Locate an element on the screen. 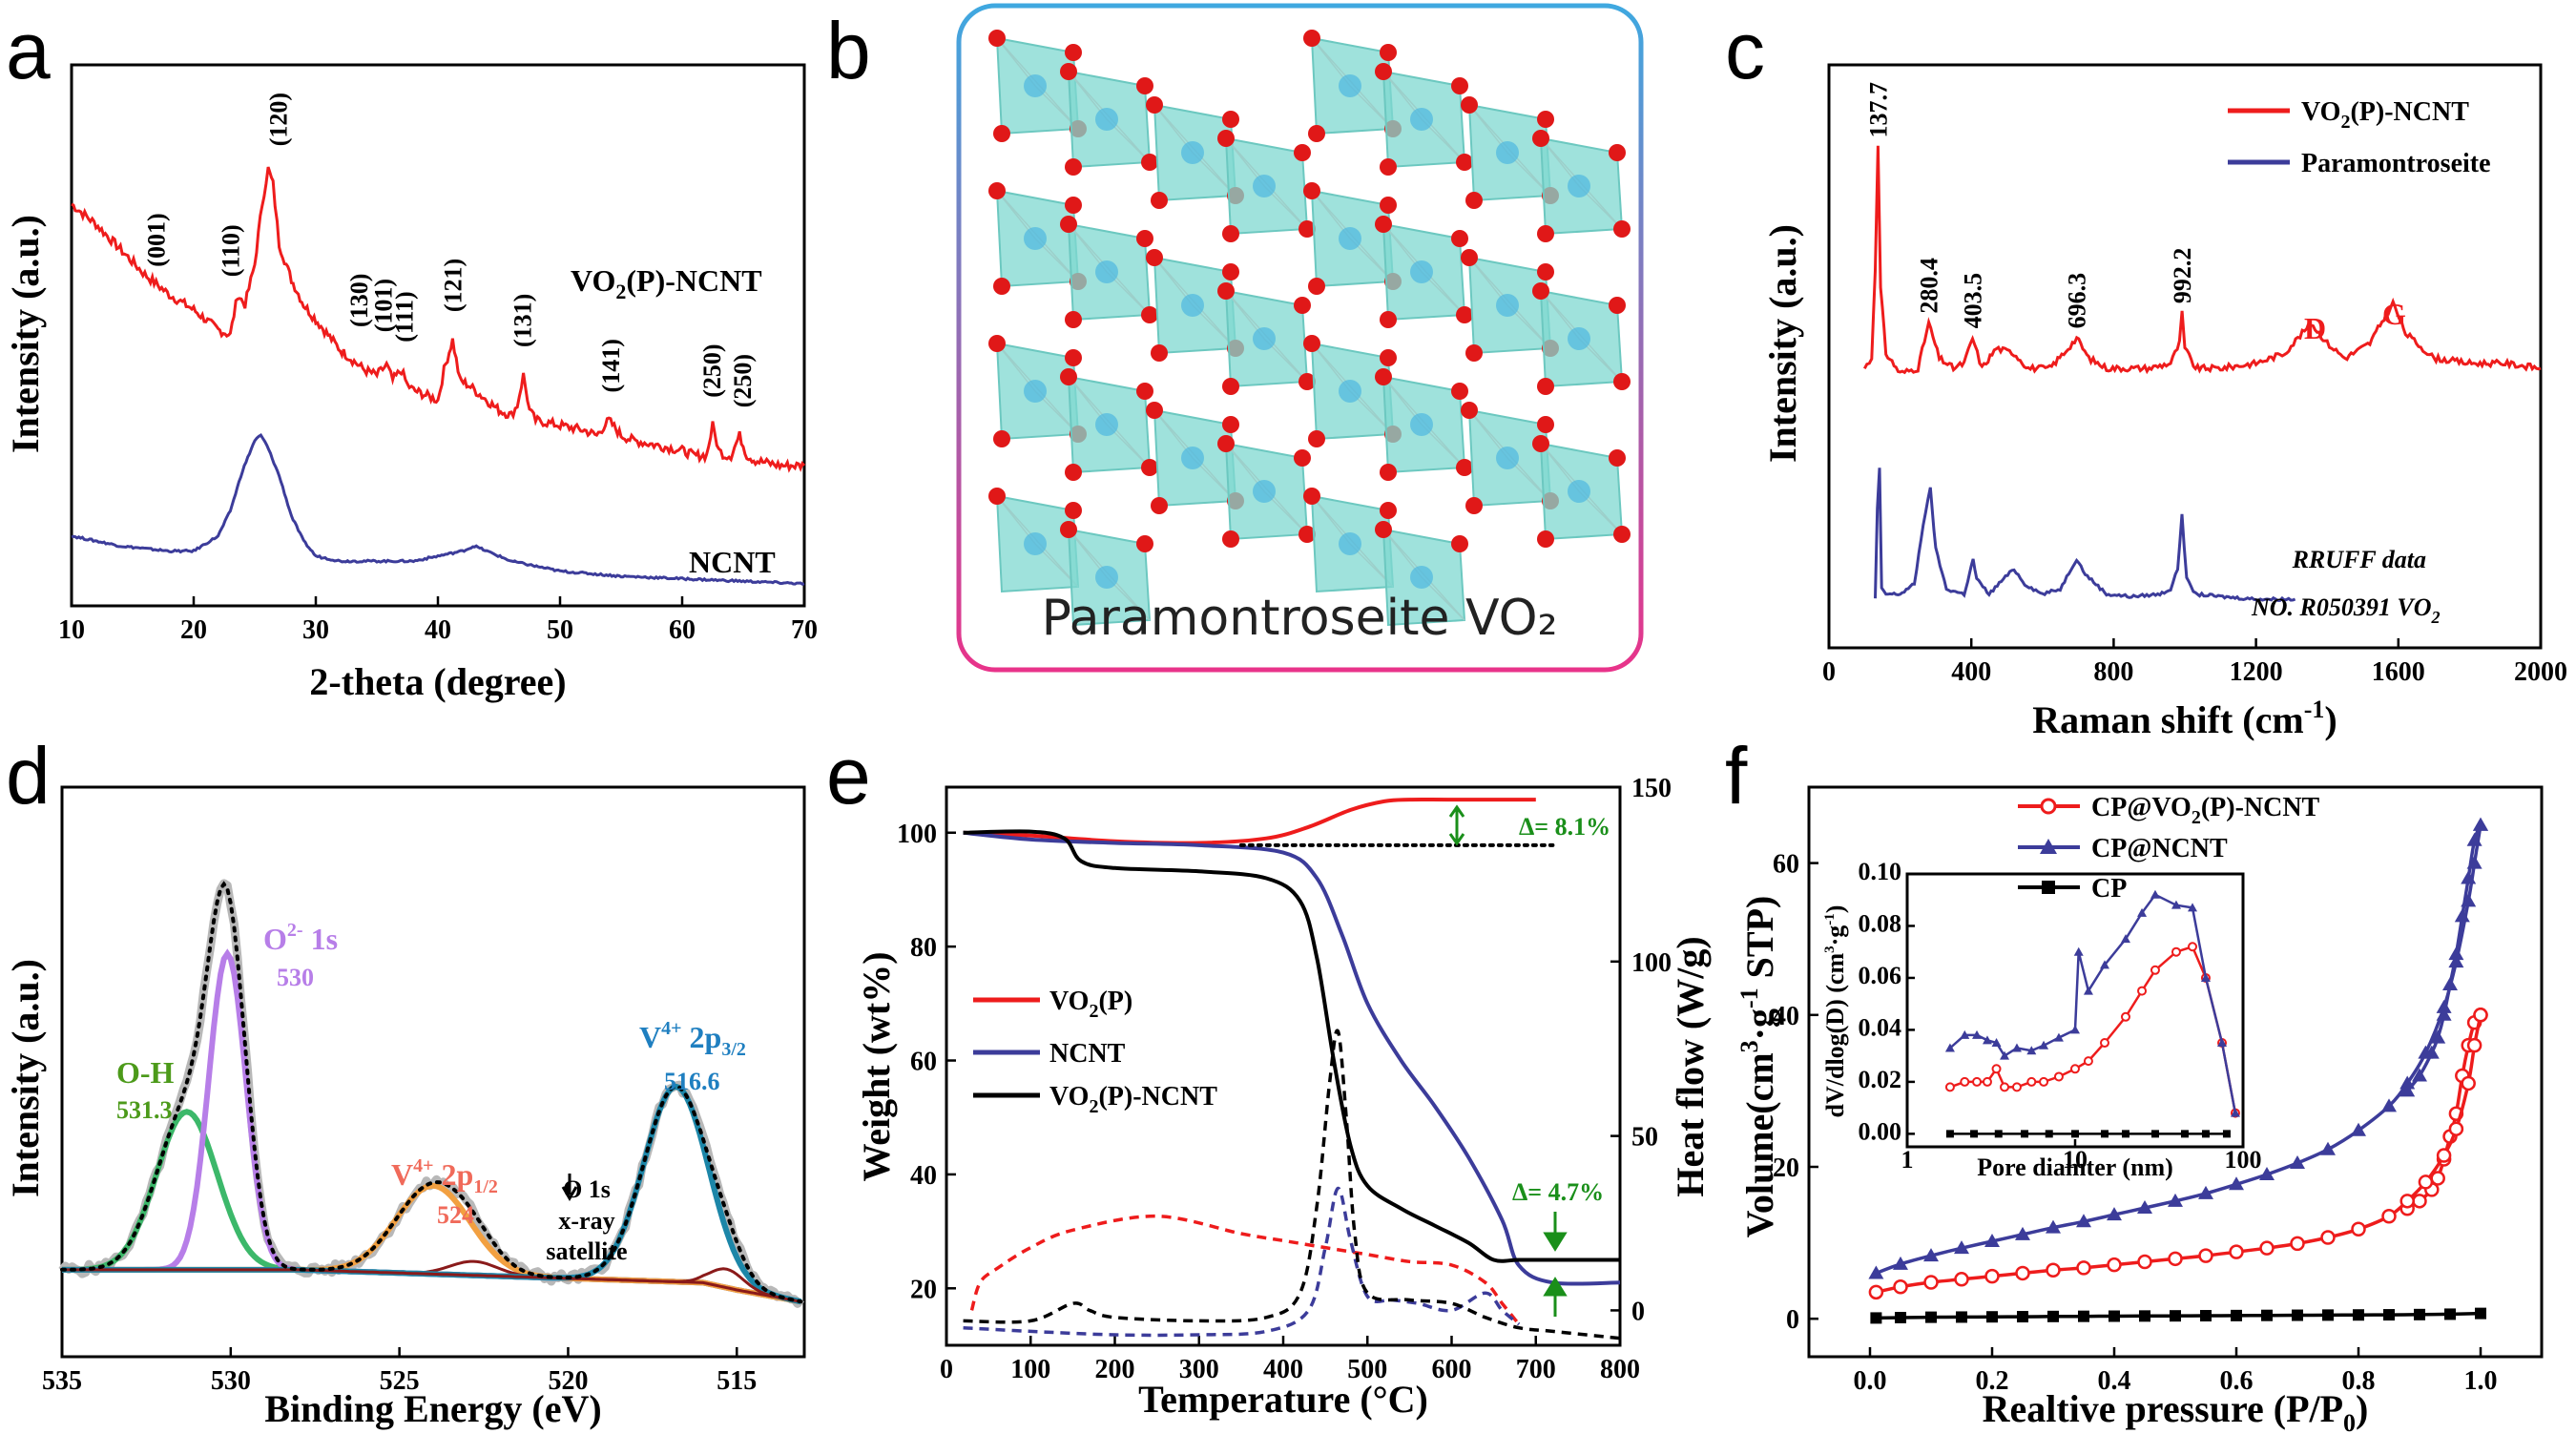 The image size is (2576, 1434). panel-e-xtick-label-1: 100 is located at coordinates (1030, 1369).